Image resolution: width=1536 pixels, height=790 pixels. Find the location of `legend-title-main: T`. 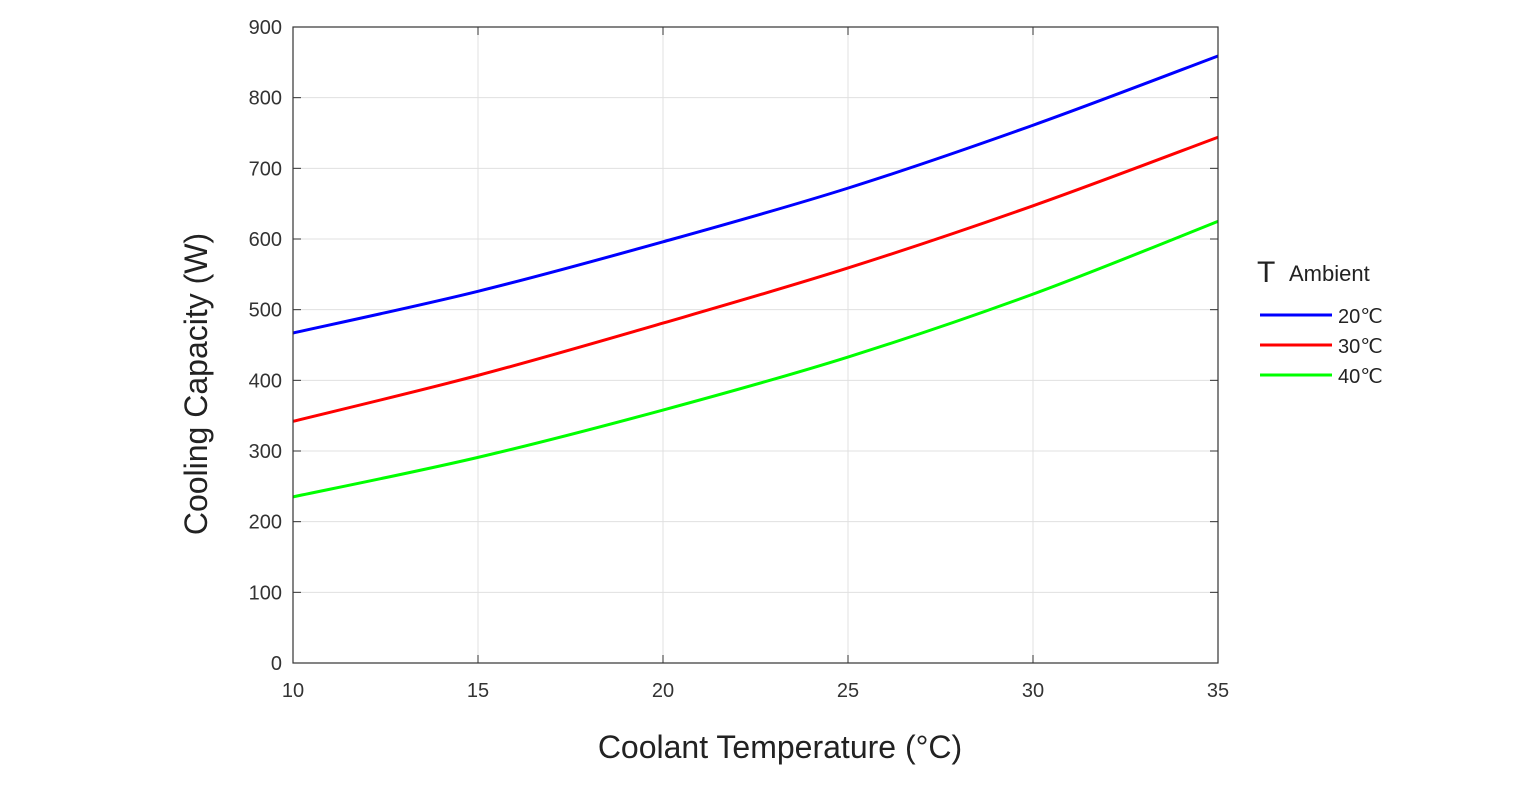

legend-title-main: T is located at coordinates (1266, 272).